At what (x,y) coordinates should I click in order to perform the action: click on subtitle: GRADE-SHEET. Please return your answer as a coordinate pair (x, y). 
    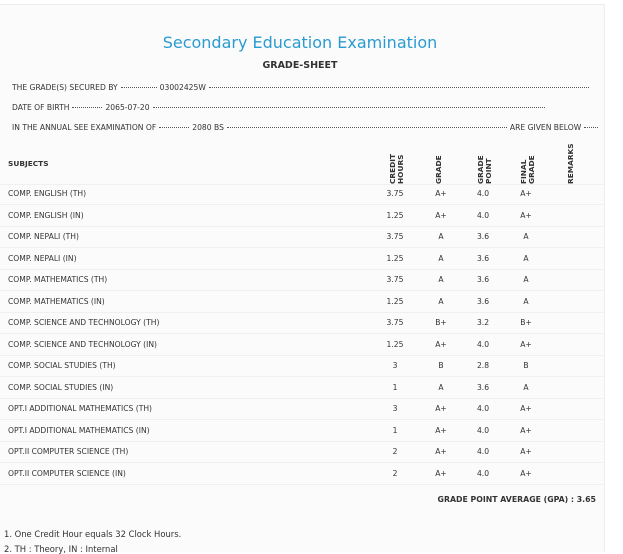
    Looking at the image, I should click on (300, 65).